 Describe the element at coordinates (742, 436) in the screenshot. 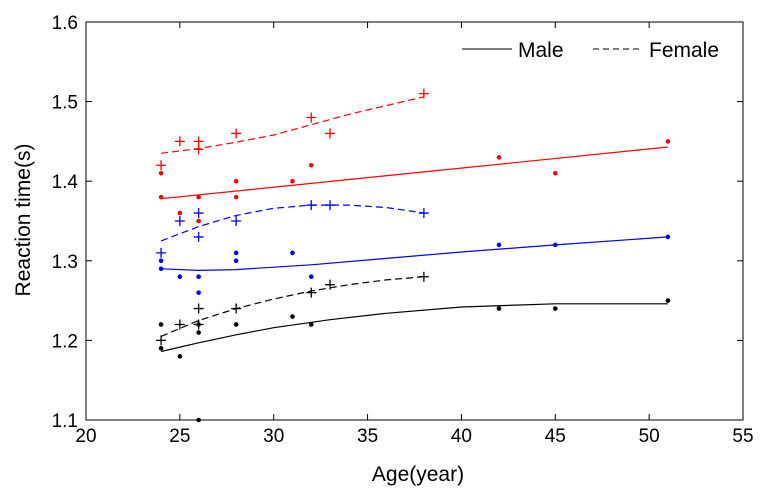

I see `x-tick-label: 55` at that location.